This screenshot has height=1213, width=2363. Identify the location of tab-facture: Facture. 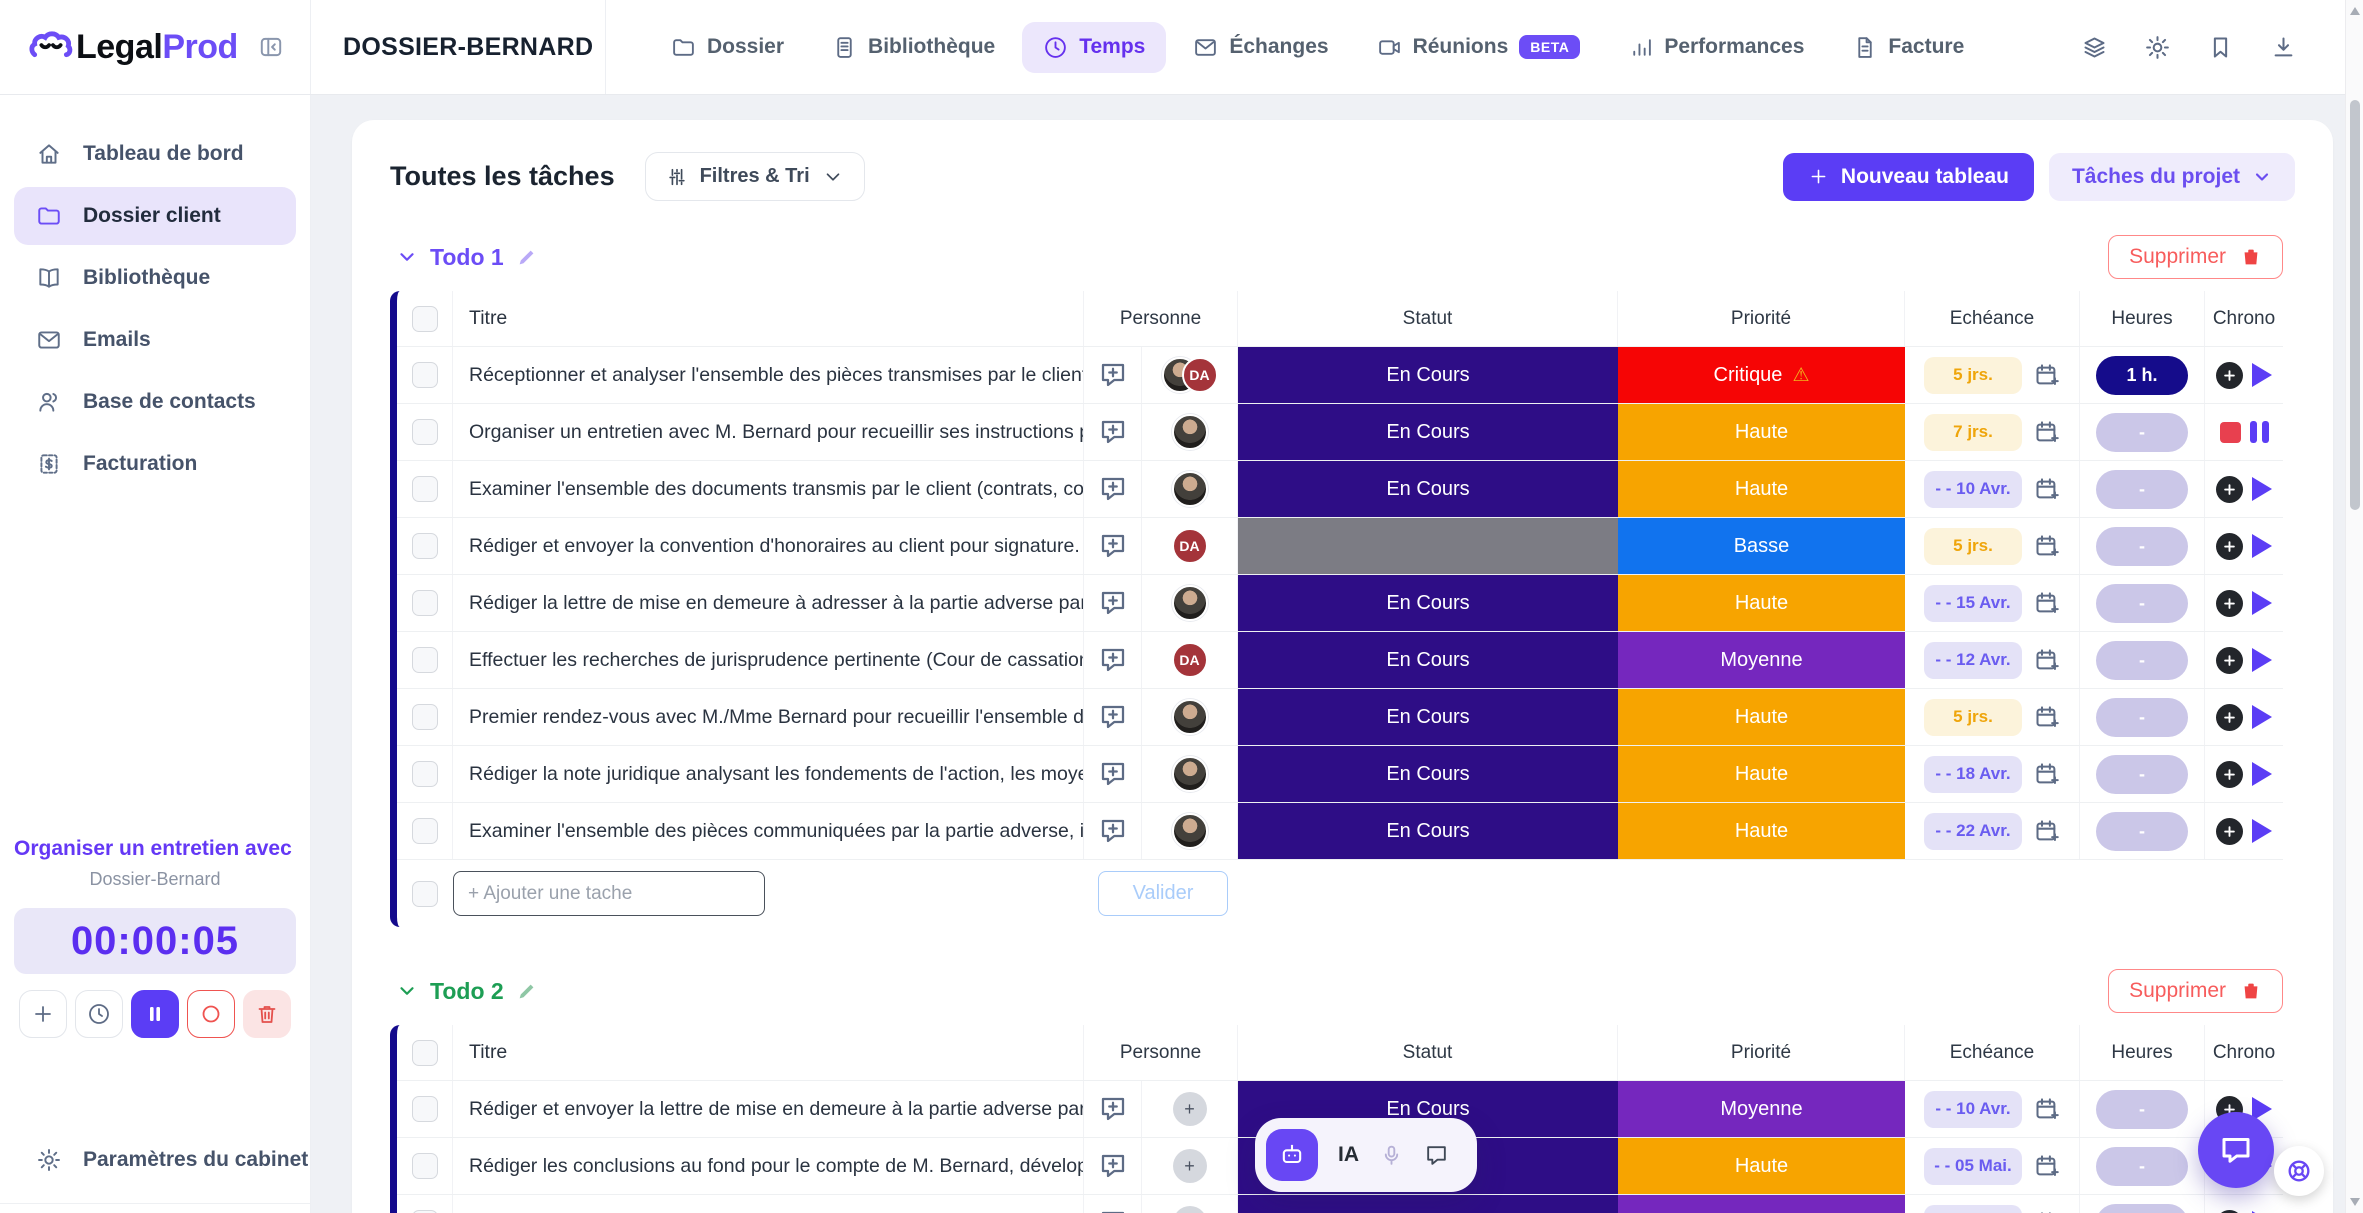
(1908, 47).